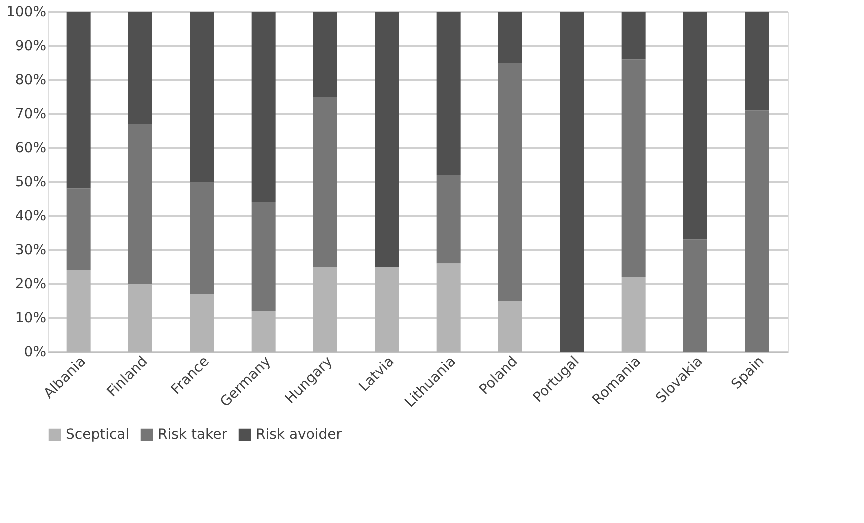  What do you see at coordinates (30, 284) in the screenshot?
I see `y-tick-label: 20%` at bounding box center [30, 284].